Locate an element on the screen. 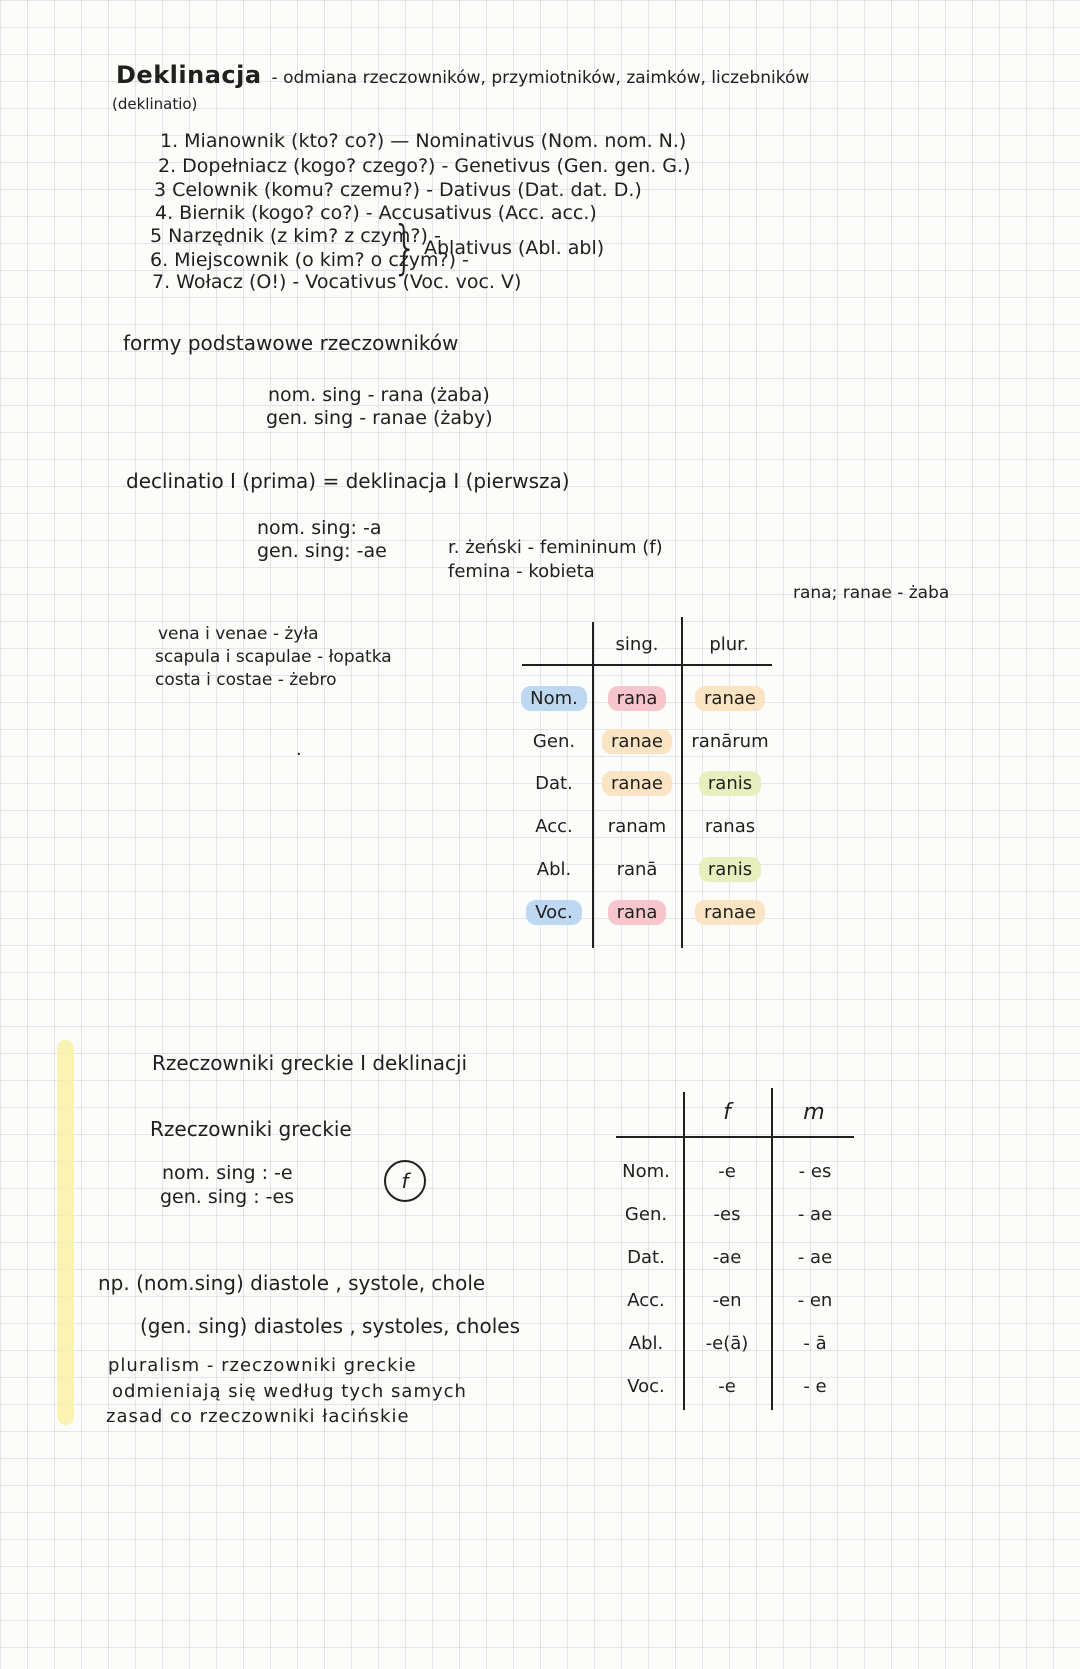  greek-cell-abl-f: -e(ā) is located at coordinates (727, 1343).